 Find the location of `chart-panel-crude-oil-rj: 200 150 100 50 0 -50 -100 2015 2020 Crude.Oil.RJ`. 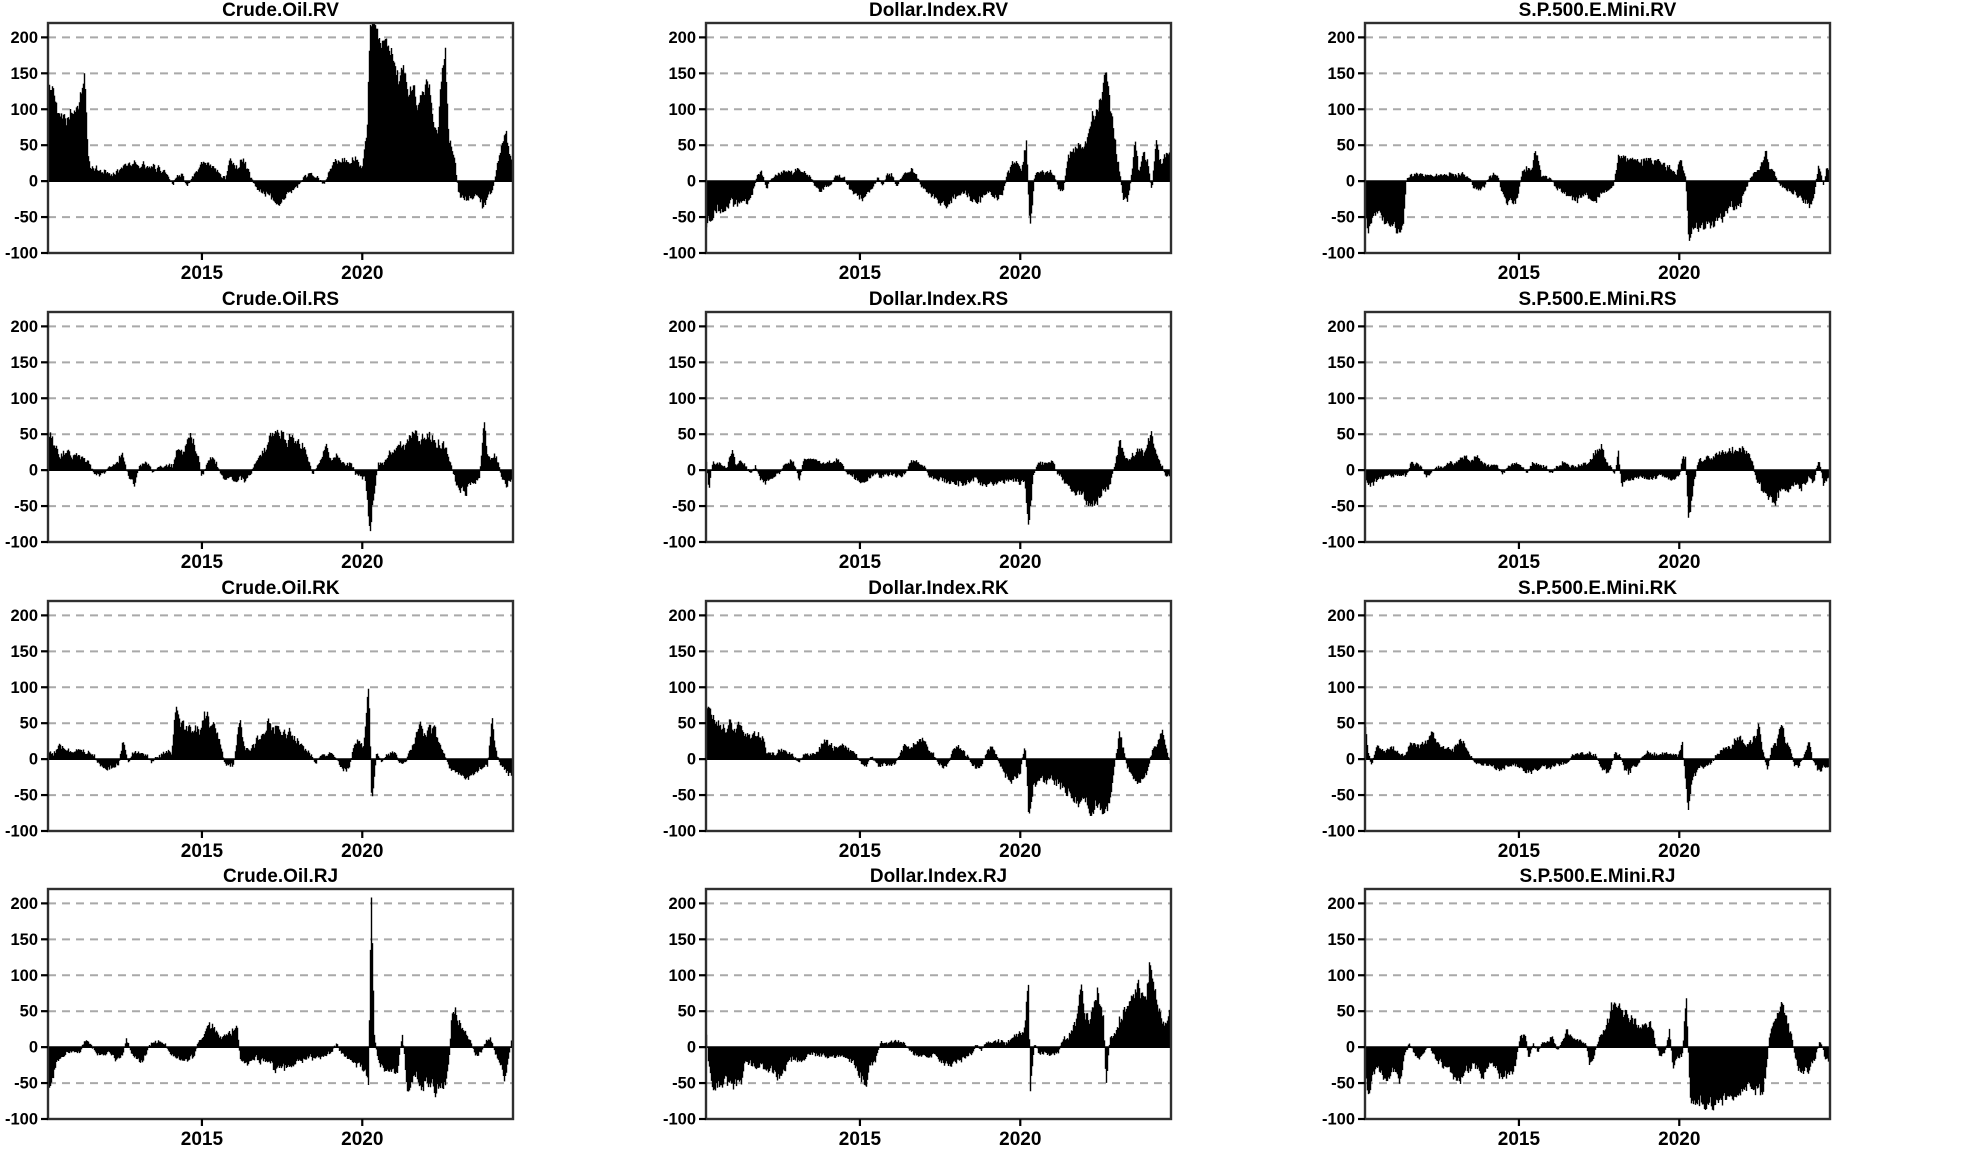

chart-panel-crude-oil-rj: 200 150 100 50 0 -50 -100 2015 2020 Crude.Oil.RJ is located at coordinates (329, 1010).